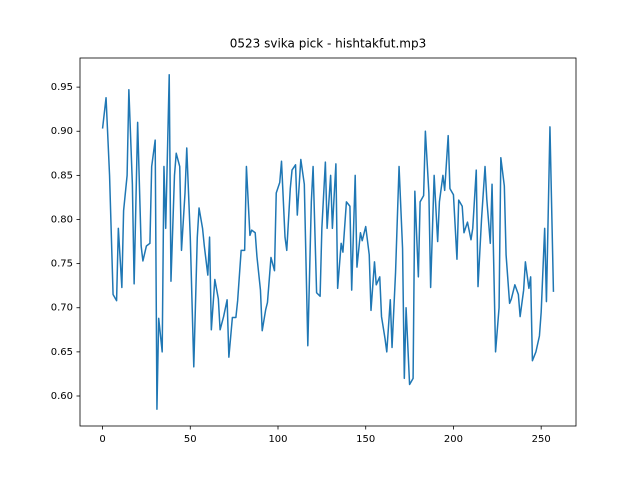 This screenshot has width=640, height=480. Describe the element at coordinates (541, 439) in the screenshot. I see `x-tick-label: 250` at that location.